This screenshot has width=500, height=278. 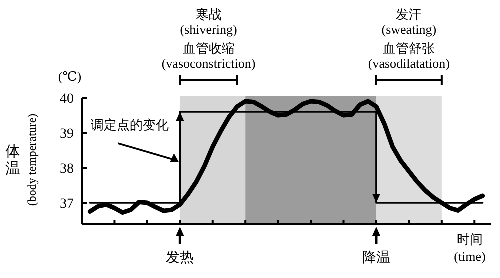 What do you see at coordinates (470, 248) in the screenshot?
I see `x-axis-title: 时间 (time)` at bounding box center [470, 248].